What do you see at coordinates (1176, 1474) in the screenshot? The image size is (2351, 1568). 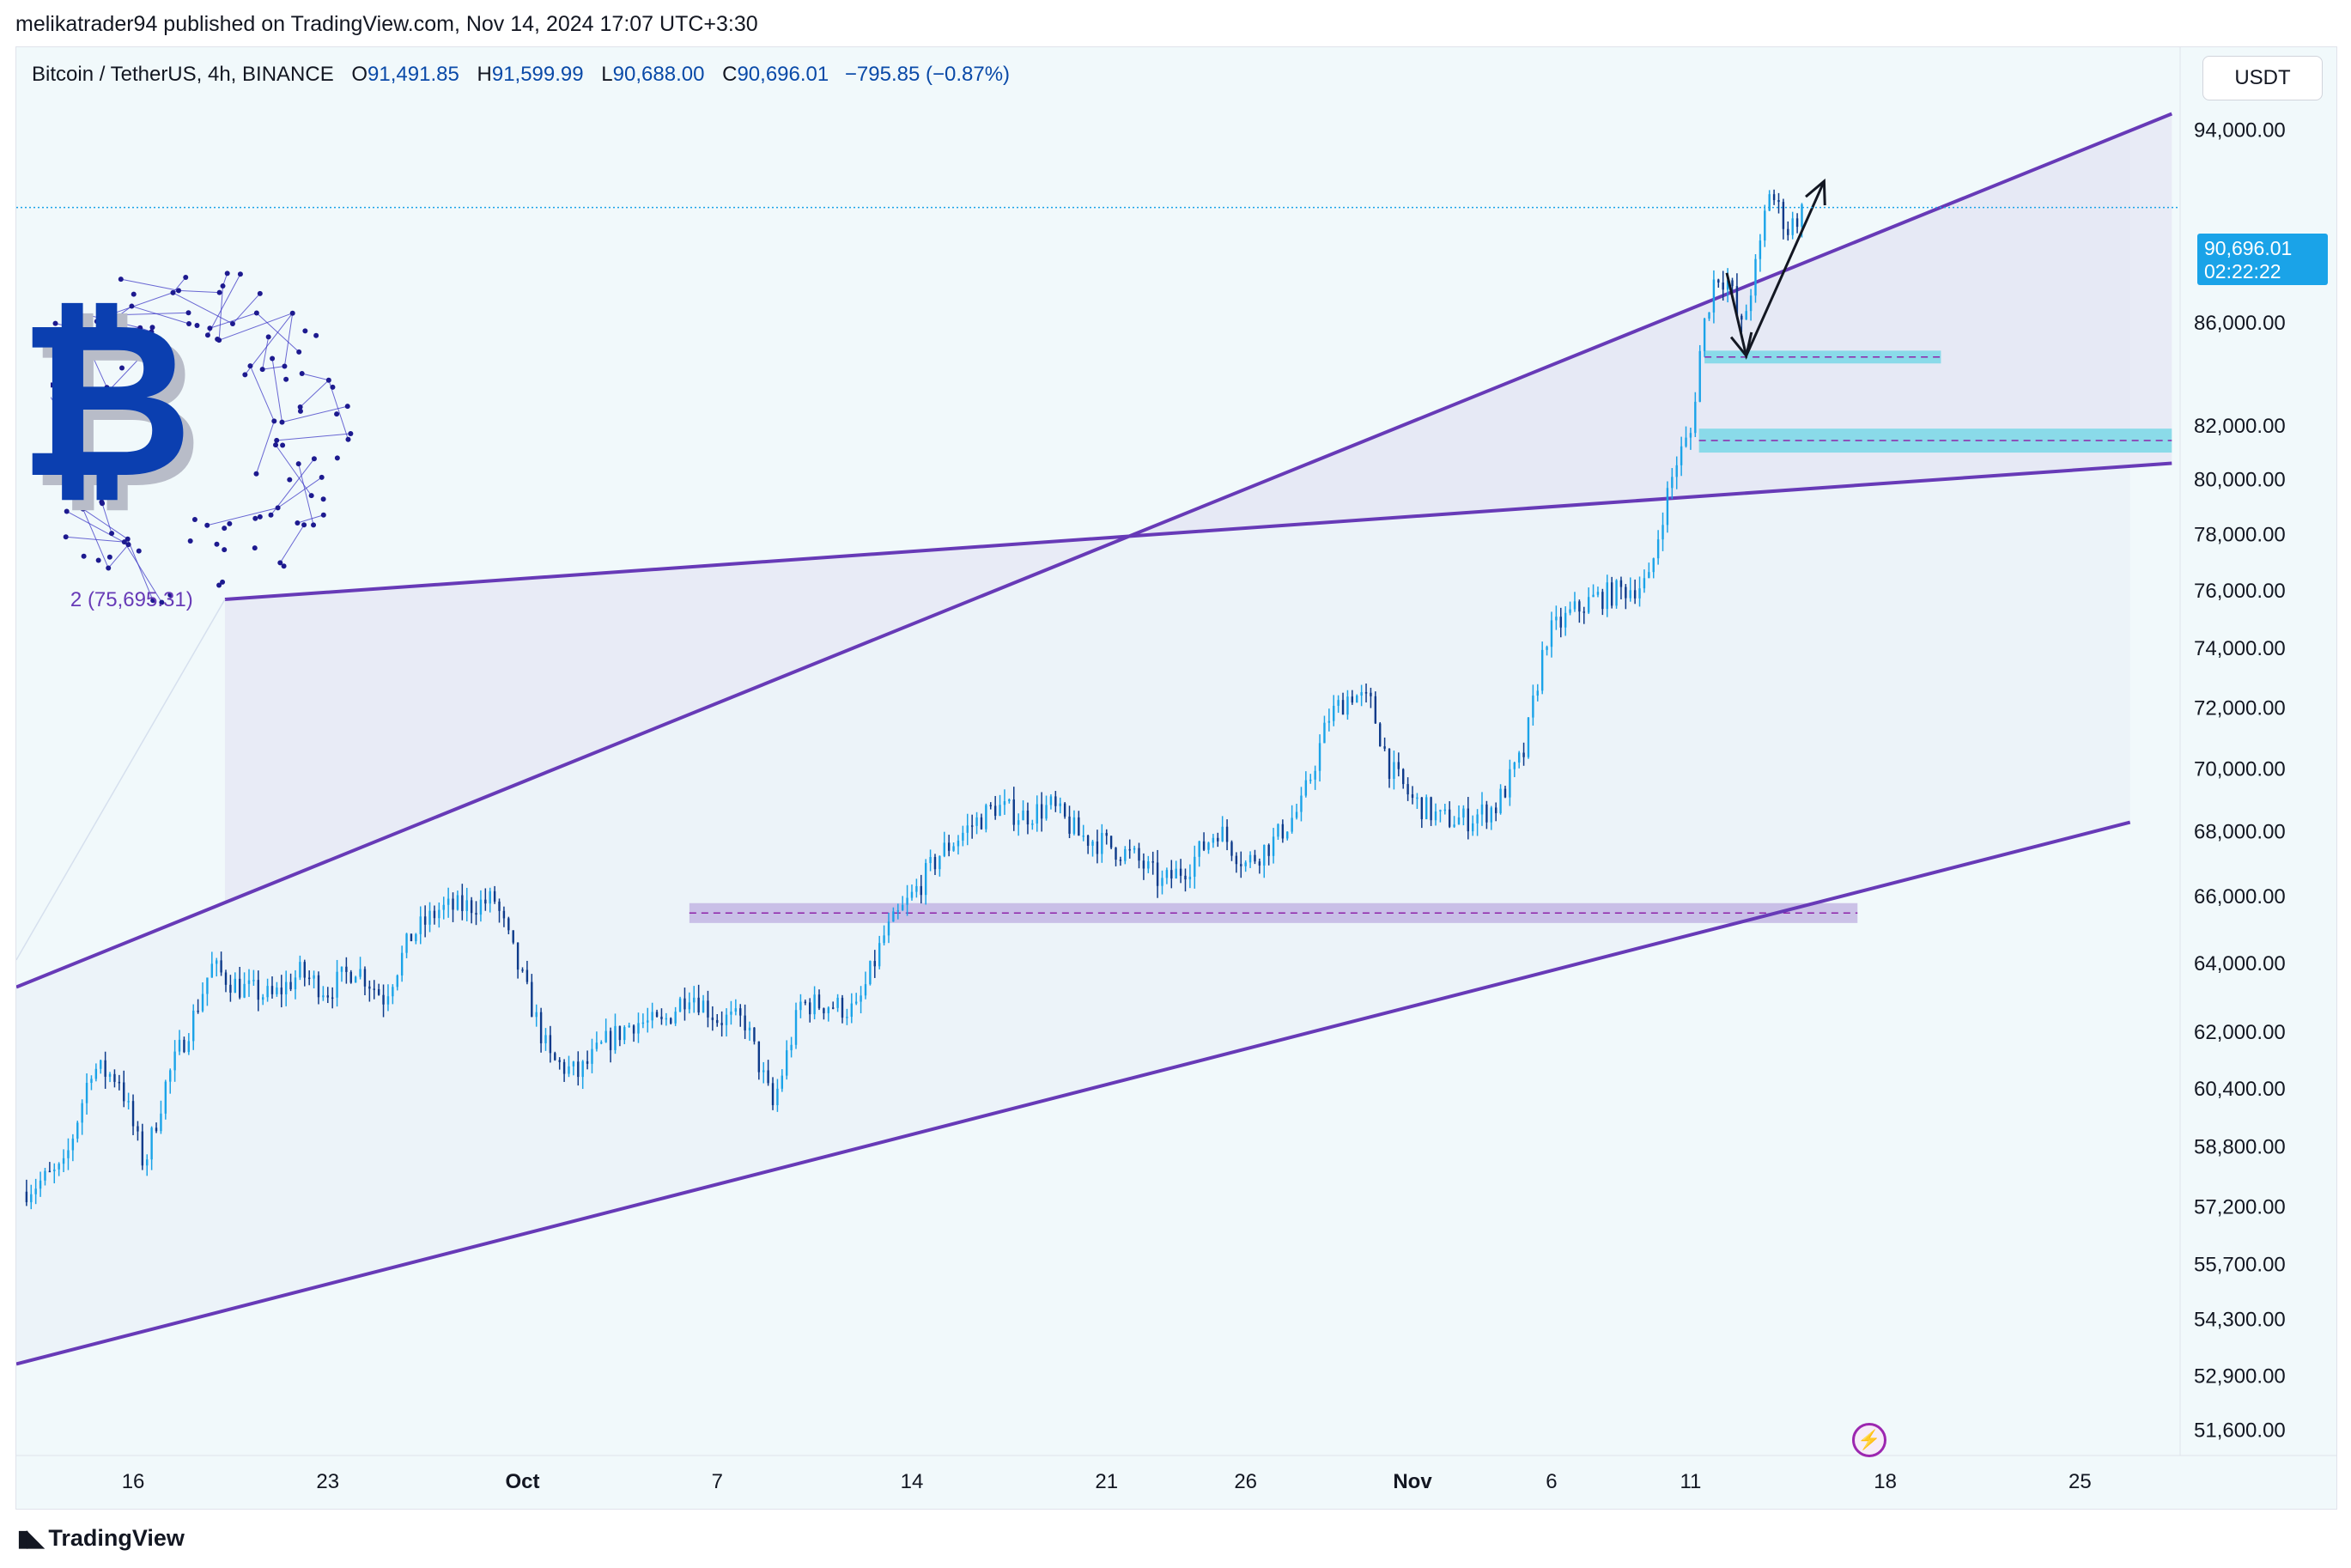 I see `time-axis: 16 23 Oct 7 14 21 26 Nov 6 11 18 25` at bounding box center [1176, 1474].